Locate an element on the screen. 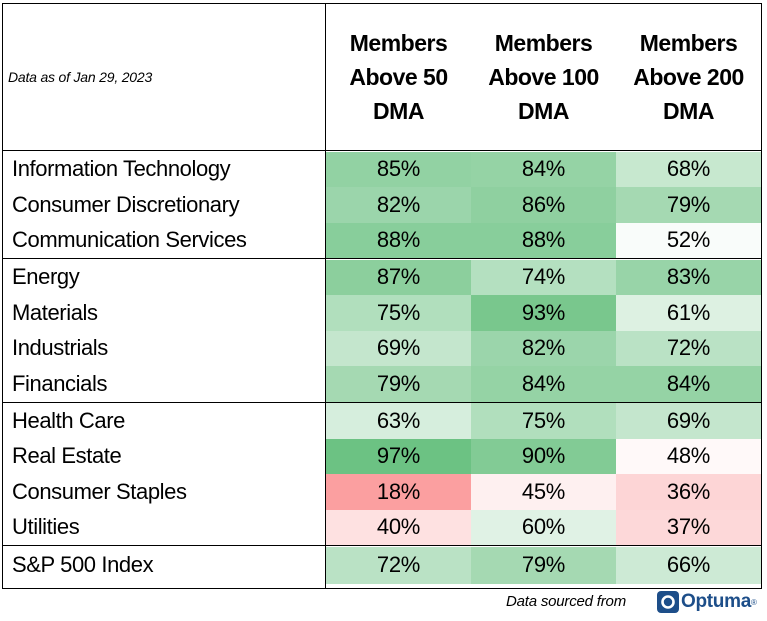 This screenshot has width=767, height=621. value-cell: 36% is located at coordinates (688, 492).